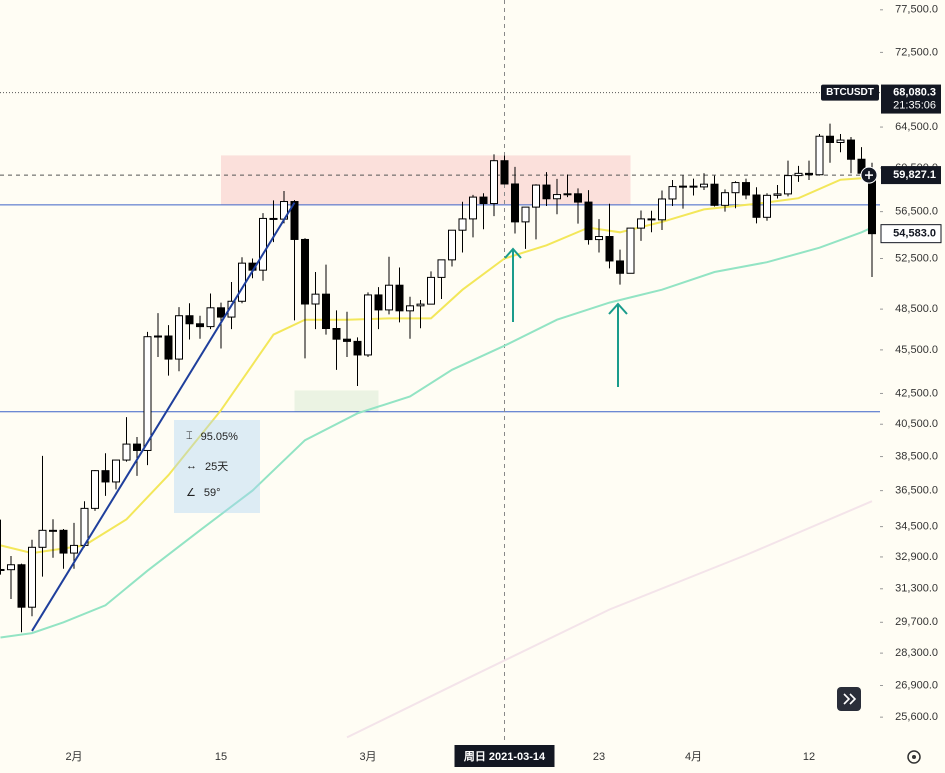  Describe the element at coordinates (914, 92) in the screenshot. I see `price-label: 68,080.3` at that location.